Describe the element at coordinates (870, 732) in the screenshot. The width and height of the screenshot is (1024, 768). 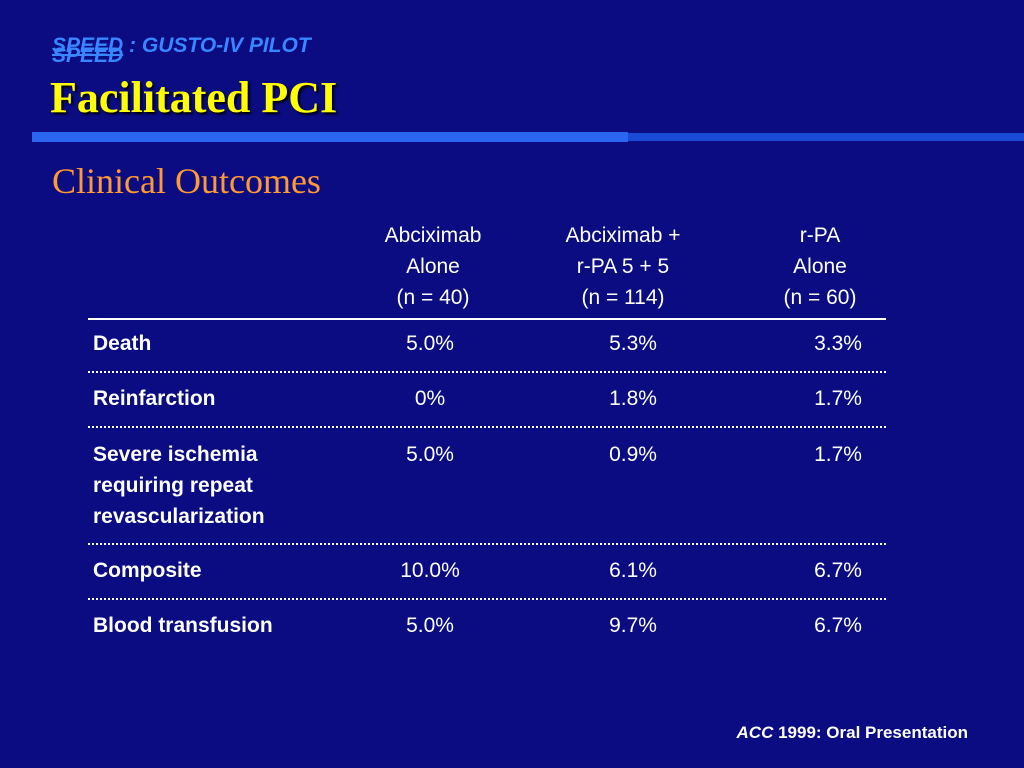
I see `citation-detail: 1999: Oral Presentation` at that location.